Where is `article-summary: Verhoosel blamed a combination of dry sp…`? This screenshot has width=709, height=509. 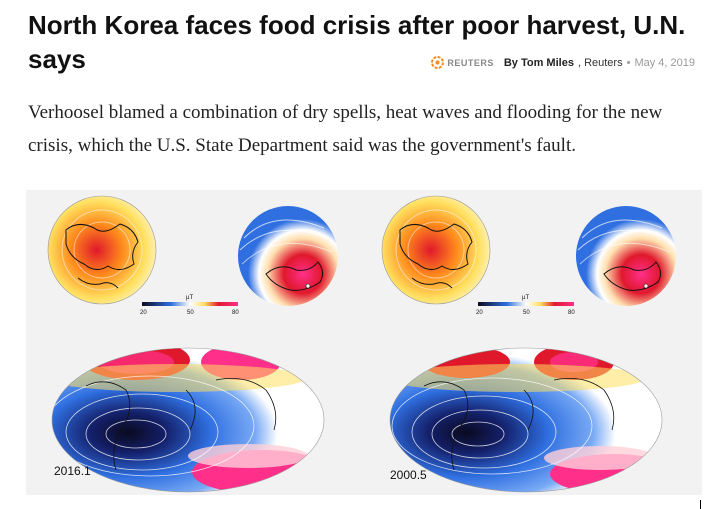 article-summary: Verhoosel blamed a combination of dry sp… is located at coordinates (345, 129).